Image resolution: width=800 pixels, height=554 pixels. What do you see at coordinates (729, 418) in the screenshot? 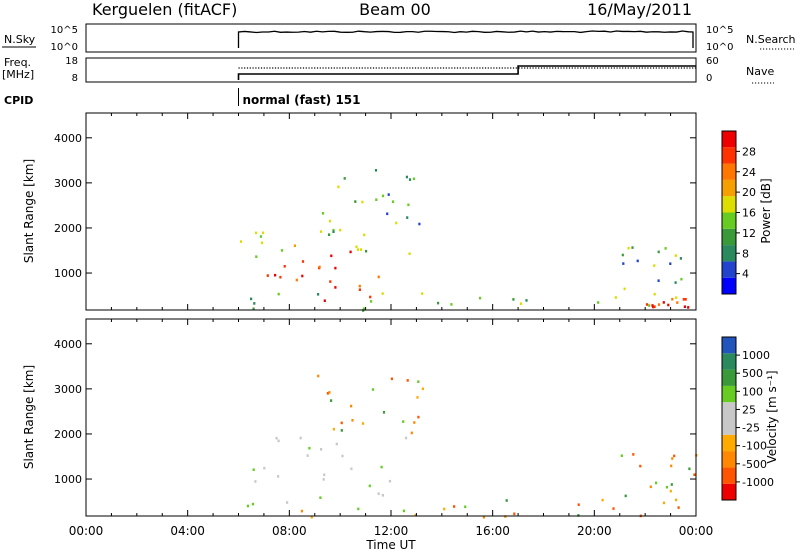
I see `colorbar-frame` at bounding box center [729, 418].